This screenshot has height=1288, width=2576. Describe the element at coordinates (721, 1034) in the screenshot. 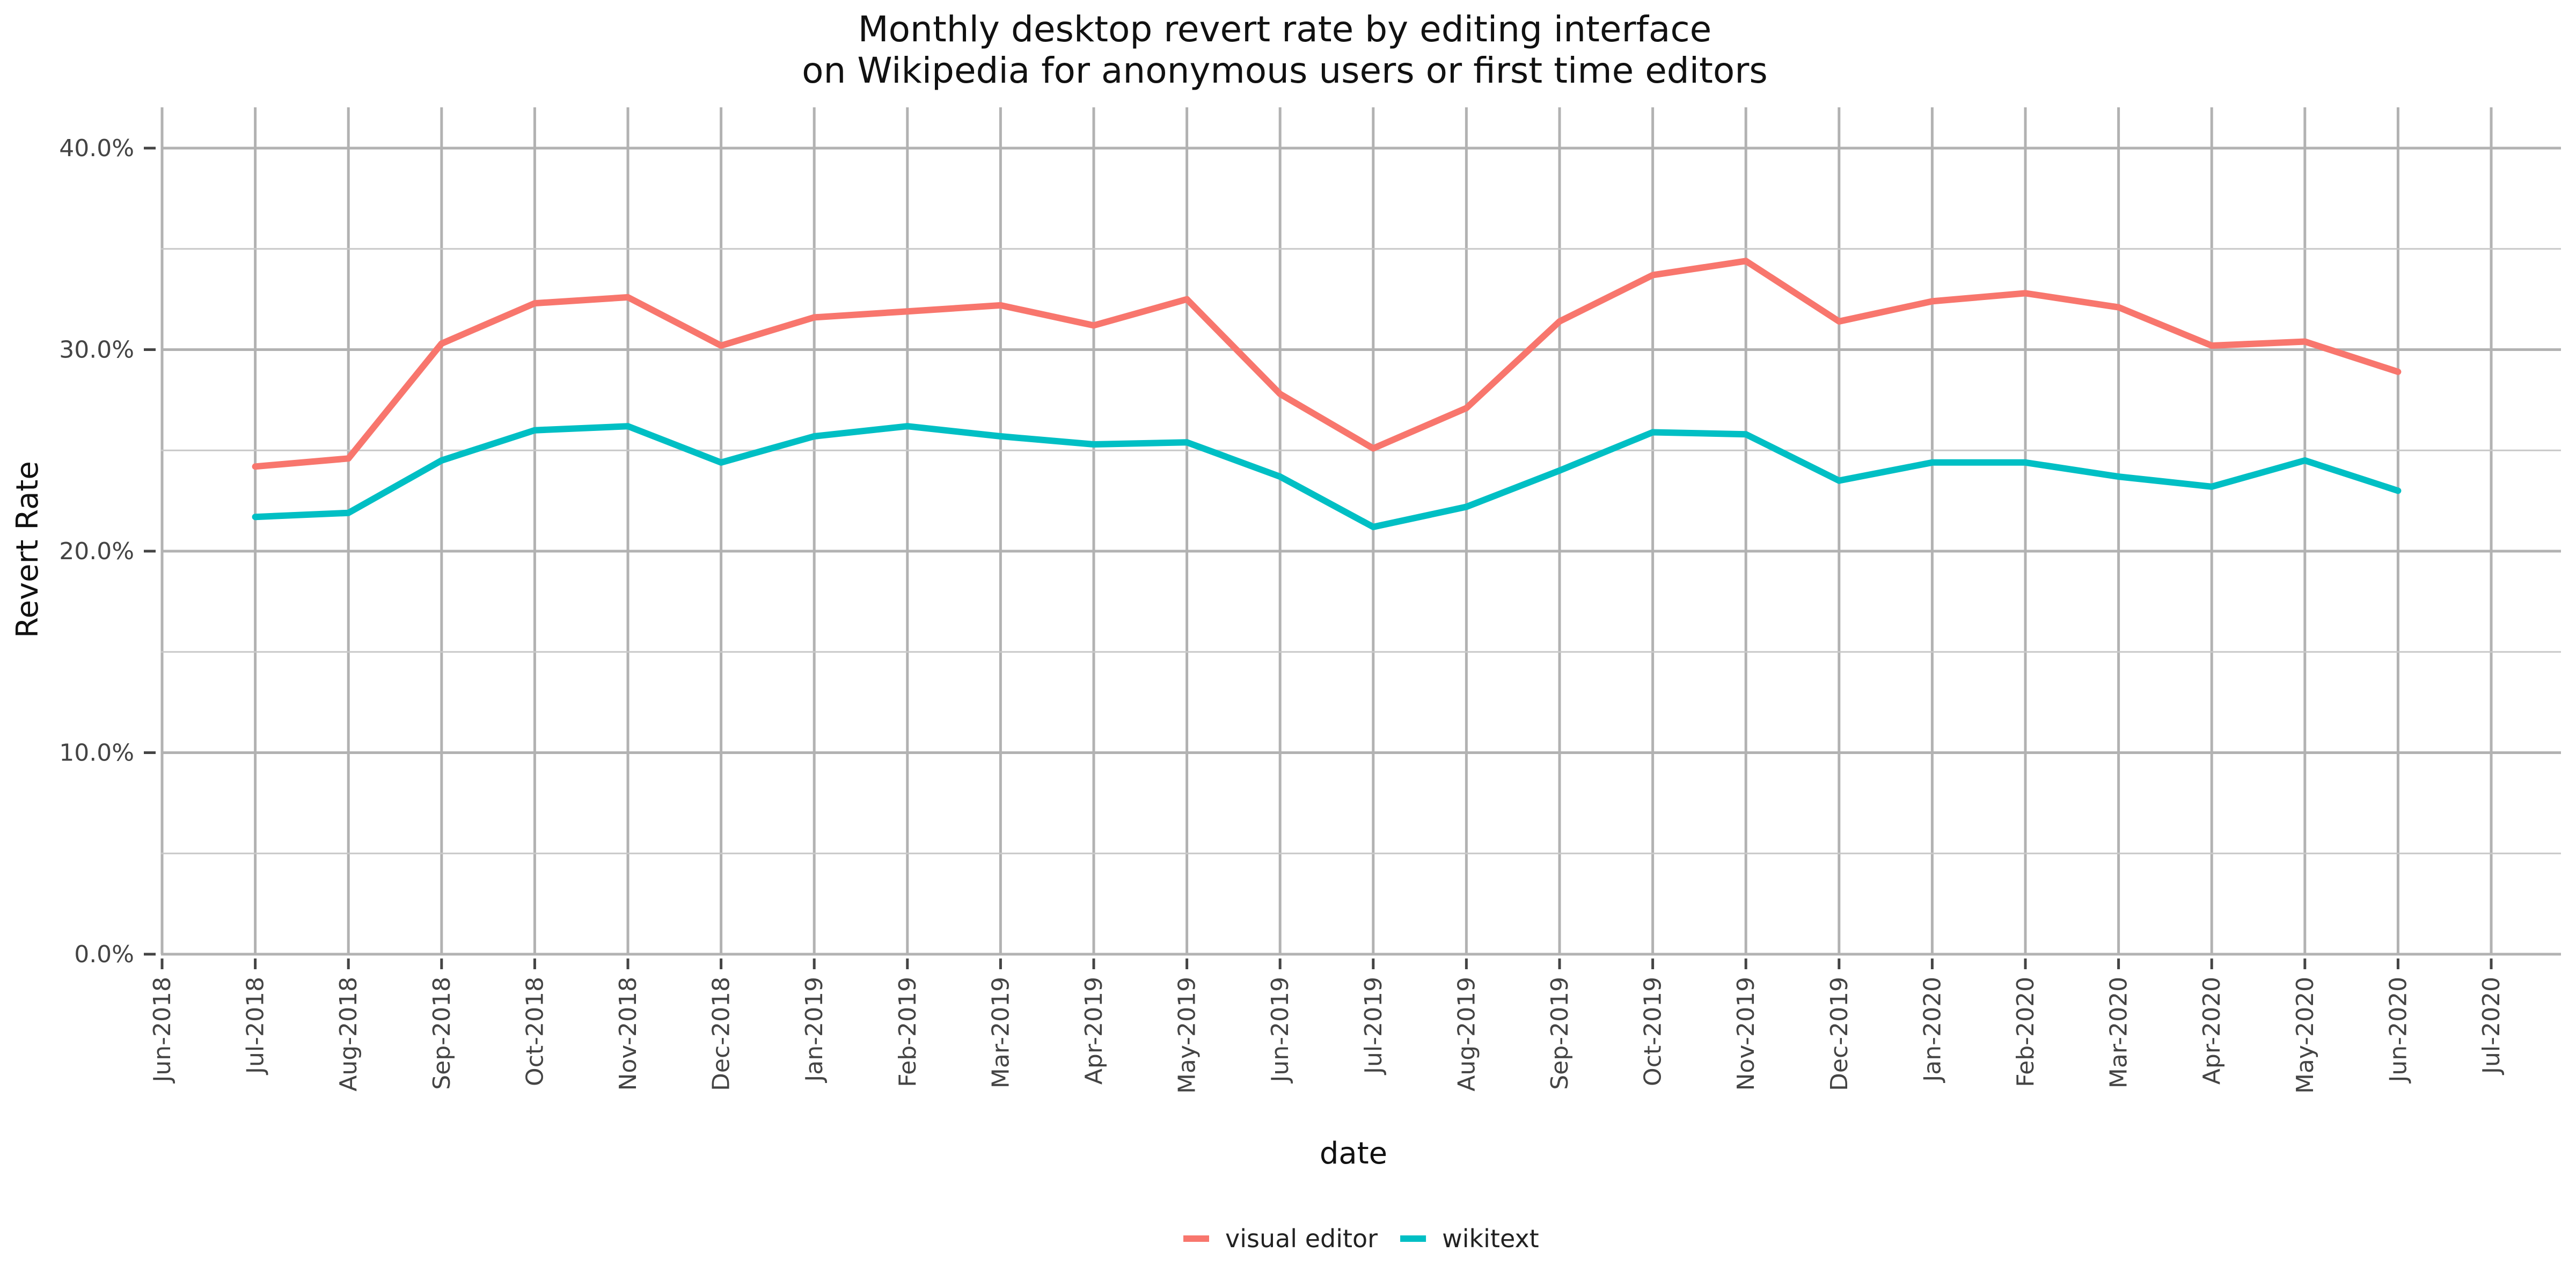

I see `x-tick-label-dec-2018: Dec-2018` at that location.